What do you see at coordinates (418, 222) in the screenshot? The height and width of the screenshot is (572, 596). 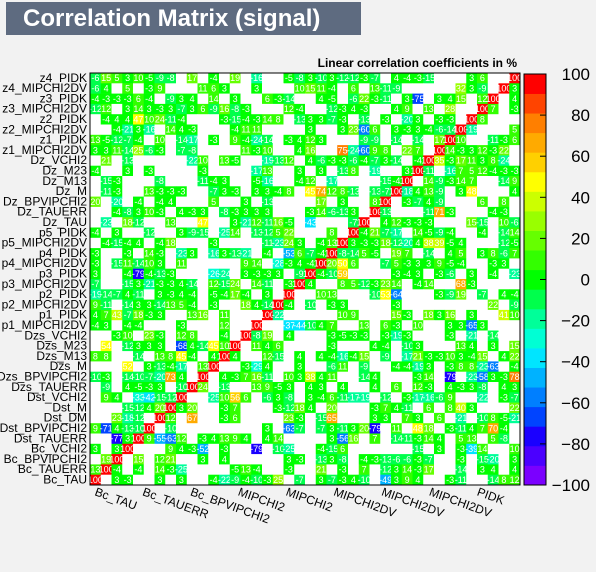 I see `cell-value-label: -3` at bounding box center [418, 222].